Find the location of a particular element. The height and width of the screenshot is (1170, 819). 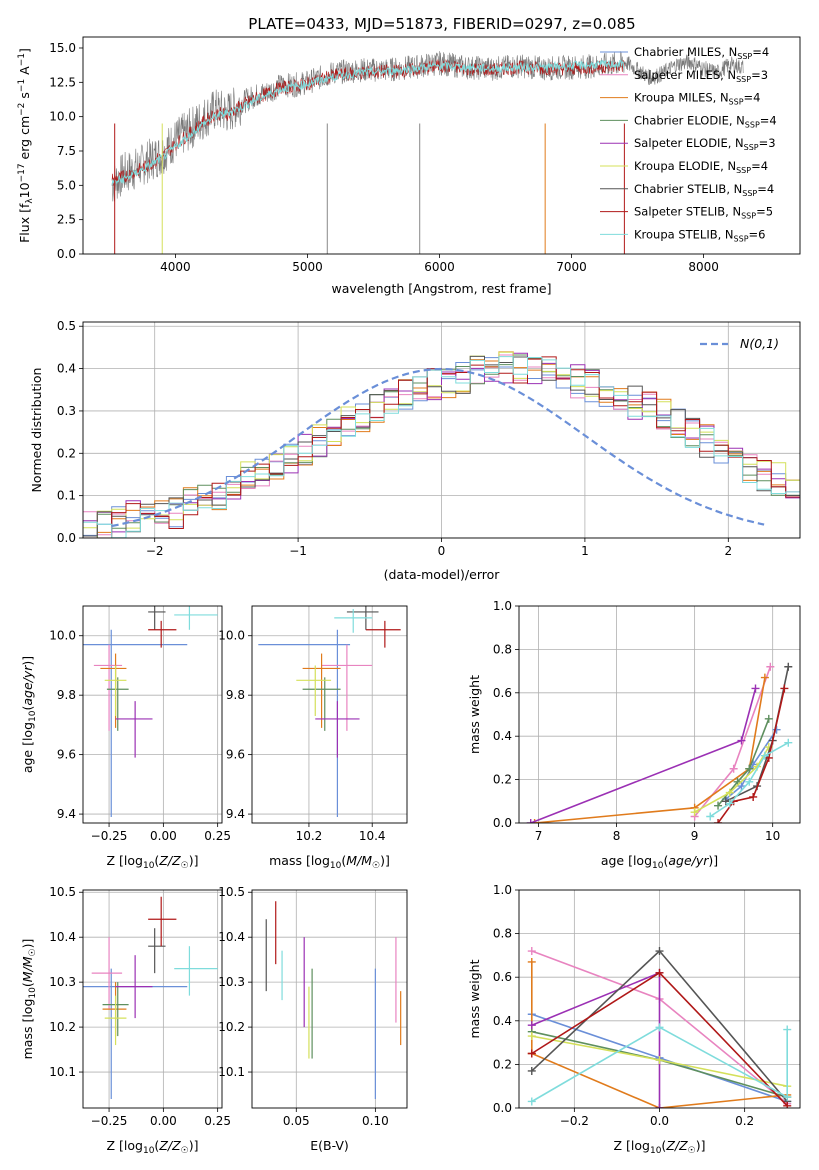

axes-frame is located at coordinates (329, 714).